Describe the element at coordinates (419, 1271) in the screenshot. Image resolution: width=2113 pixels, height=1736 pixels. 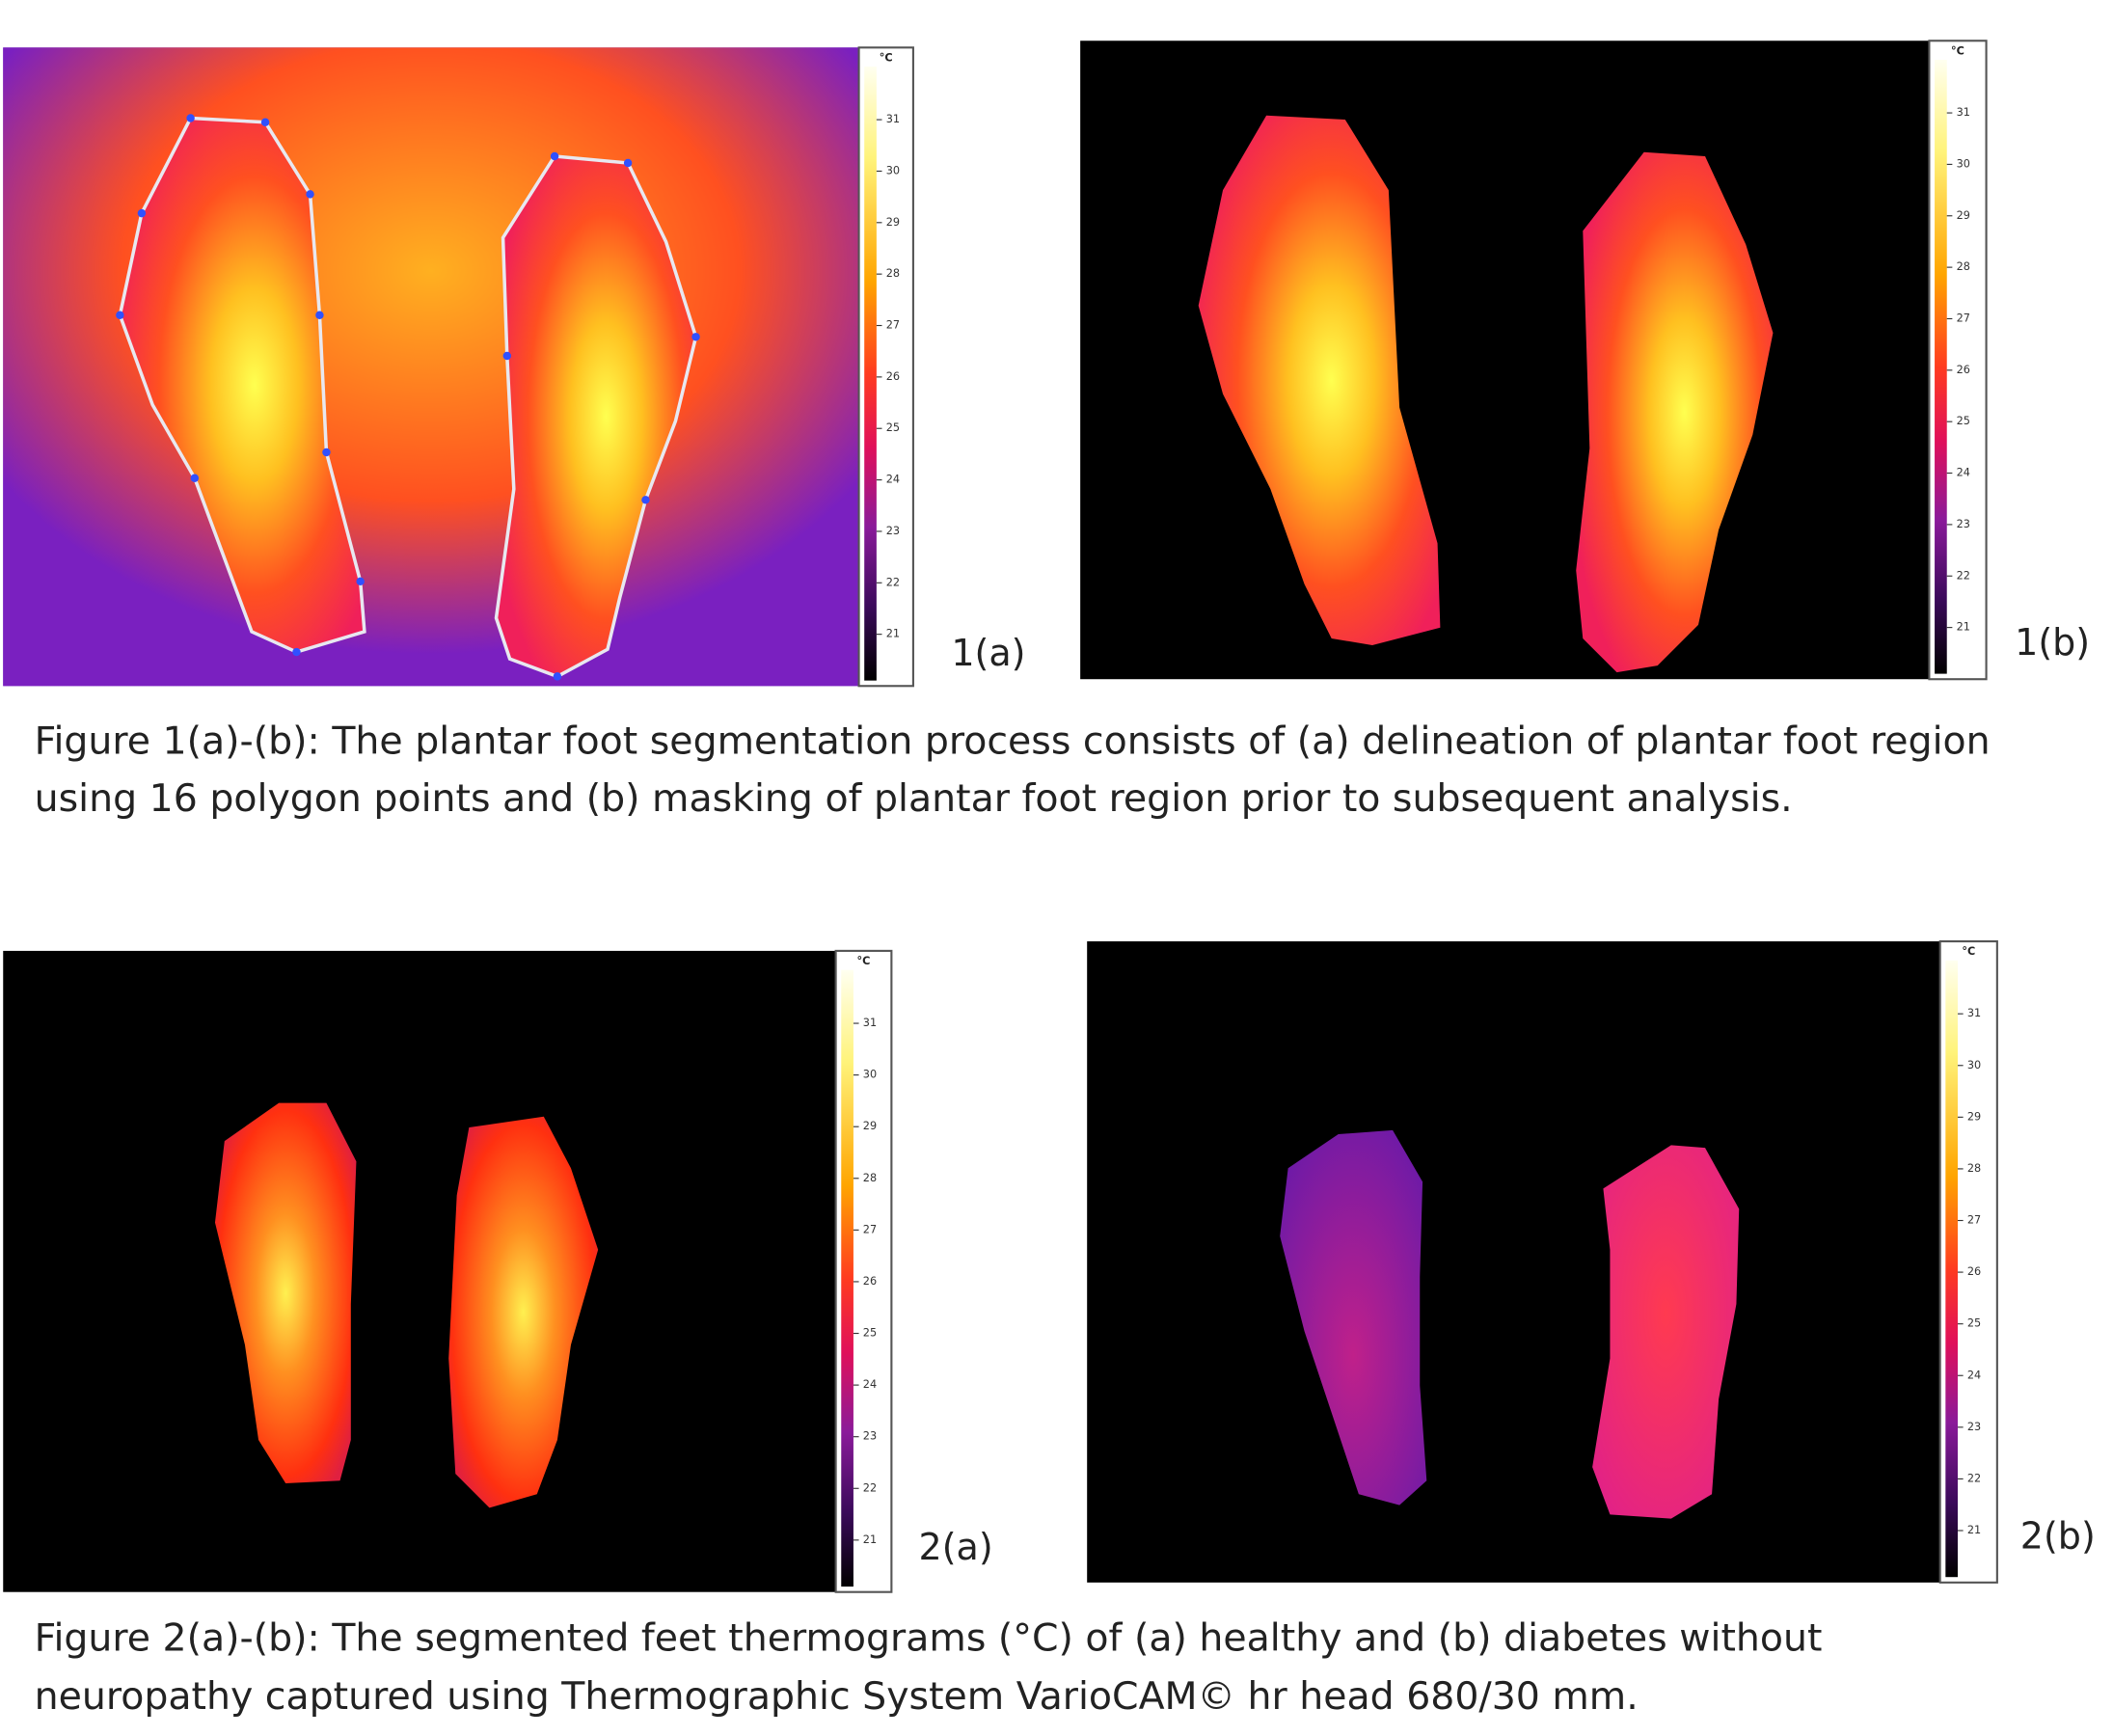
I see `thermogram-2a` at that location.